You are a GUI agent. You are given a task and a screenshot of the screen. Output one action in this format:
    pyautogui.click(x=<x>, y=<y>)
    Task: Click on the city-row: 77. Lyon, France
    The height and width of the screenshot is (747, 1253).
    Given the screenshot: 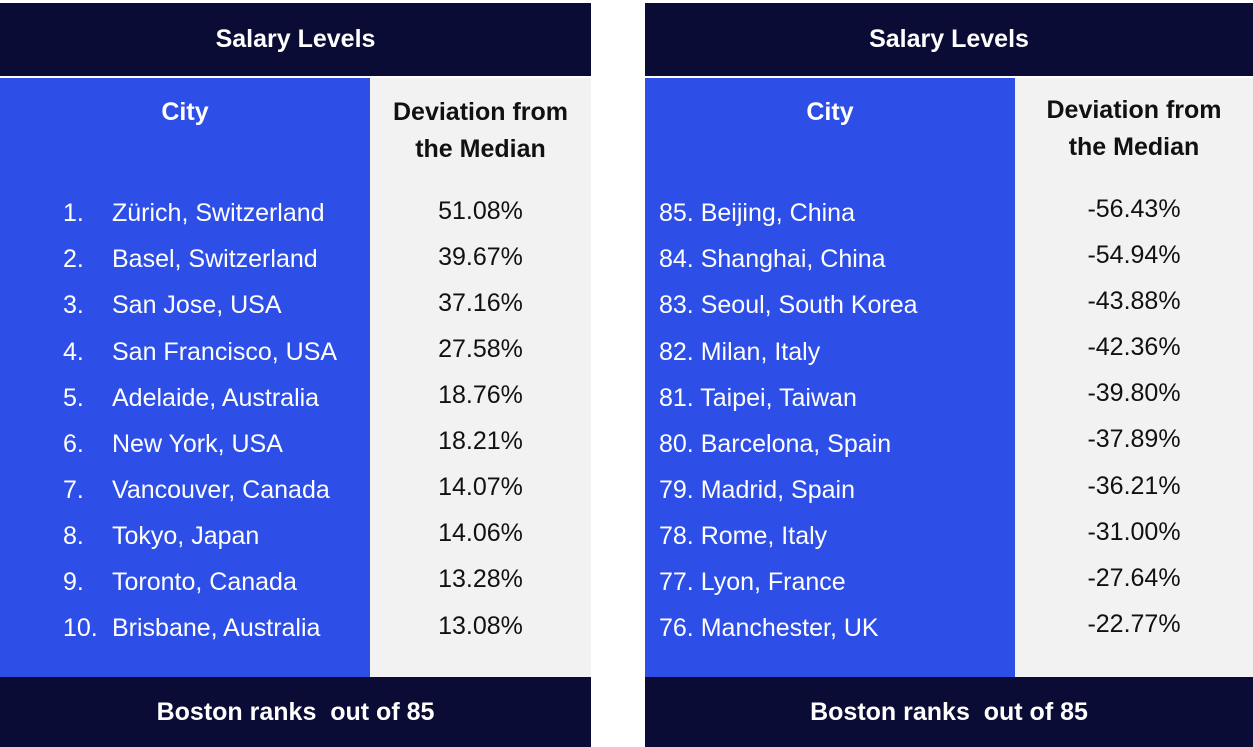 What is the action you would take?
    pyautogui.click(x=830, y=591)
    